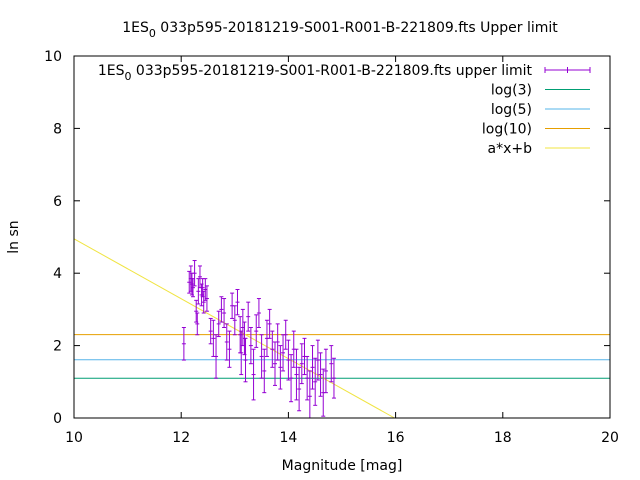 This screenshot has width=640, height=480. What do you see at coordinates (57, 419) in the screenshot?
I see `y-tick-label: 0` at bounding box center [57, 419].